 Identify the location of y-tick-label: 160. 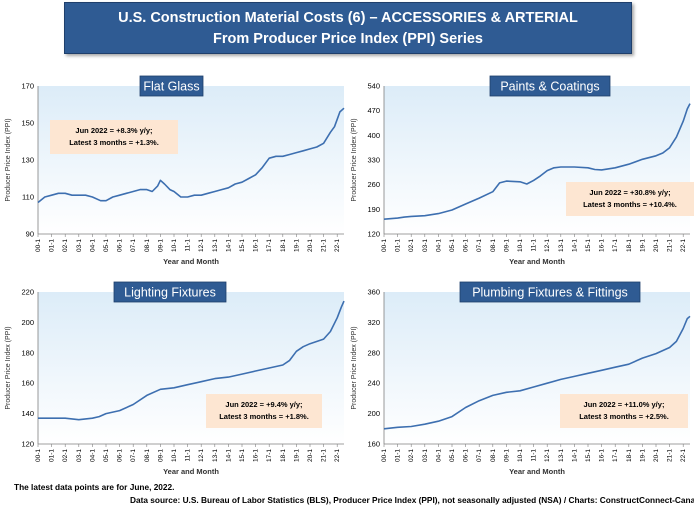
(373, 444).